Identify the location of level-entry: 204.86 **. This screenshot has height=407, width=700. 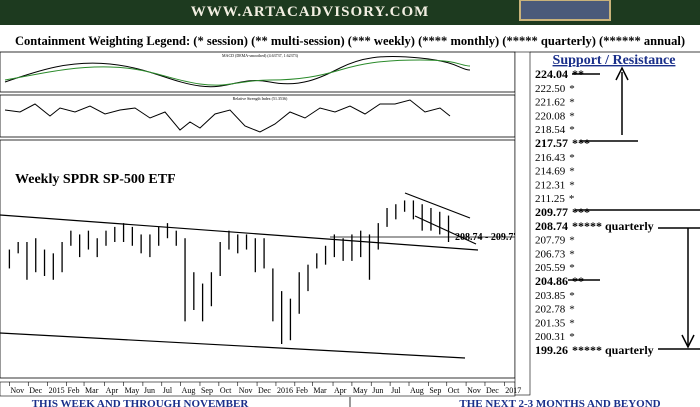
(559, 281).